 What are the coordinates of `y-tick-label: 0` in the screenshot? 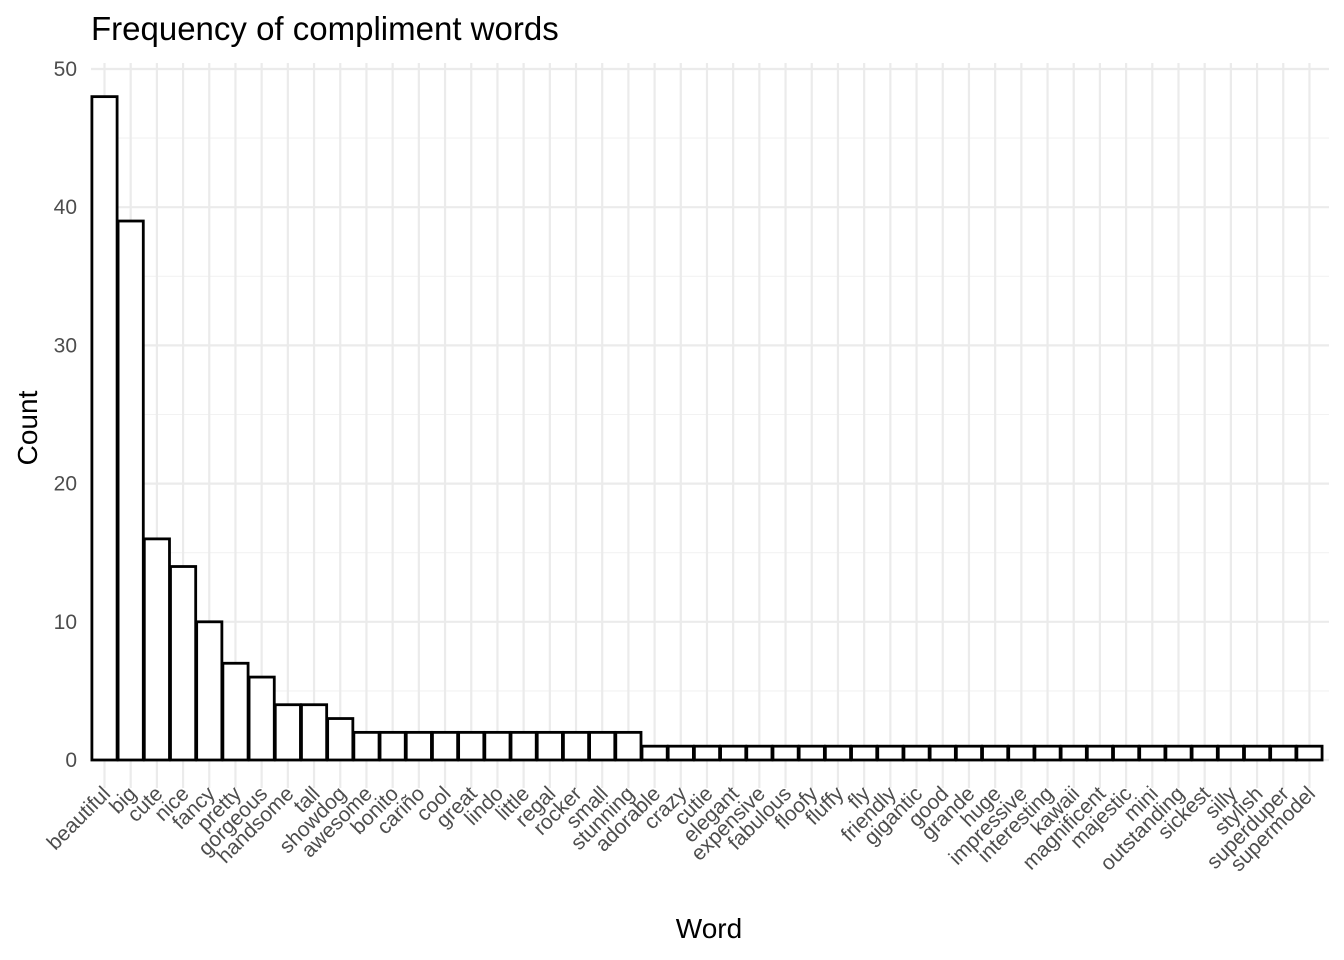 It's located at (71, 760).